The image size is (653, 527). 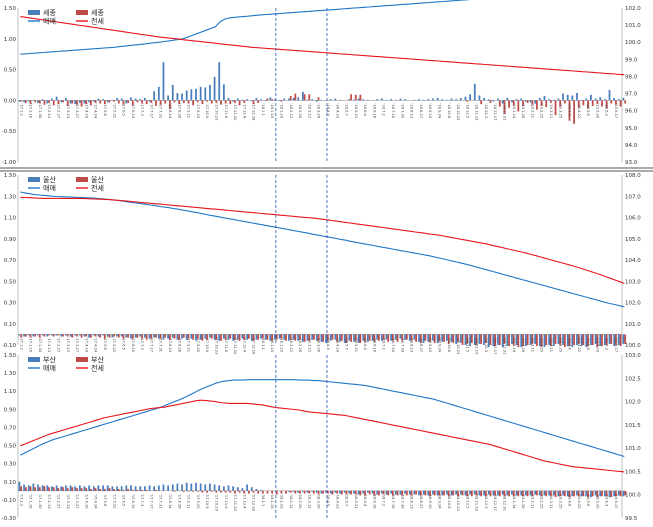 I want to click on x-tick-label: '17.3.27, so click(x=77, y=344).